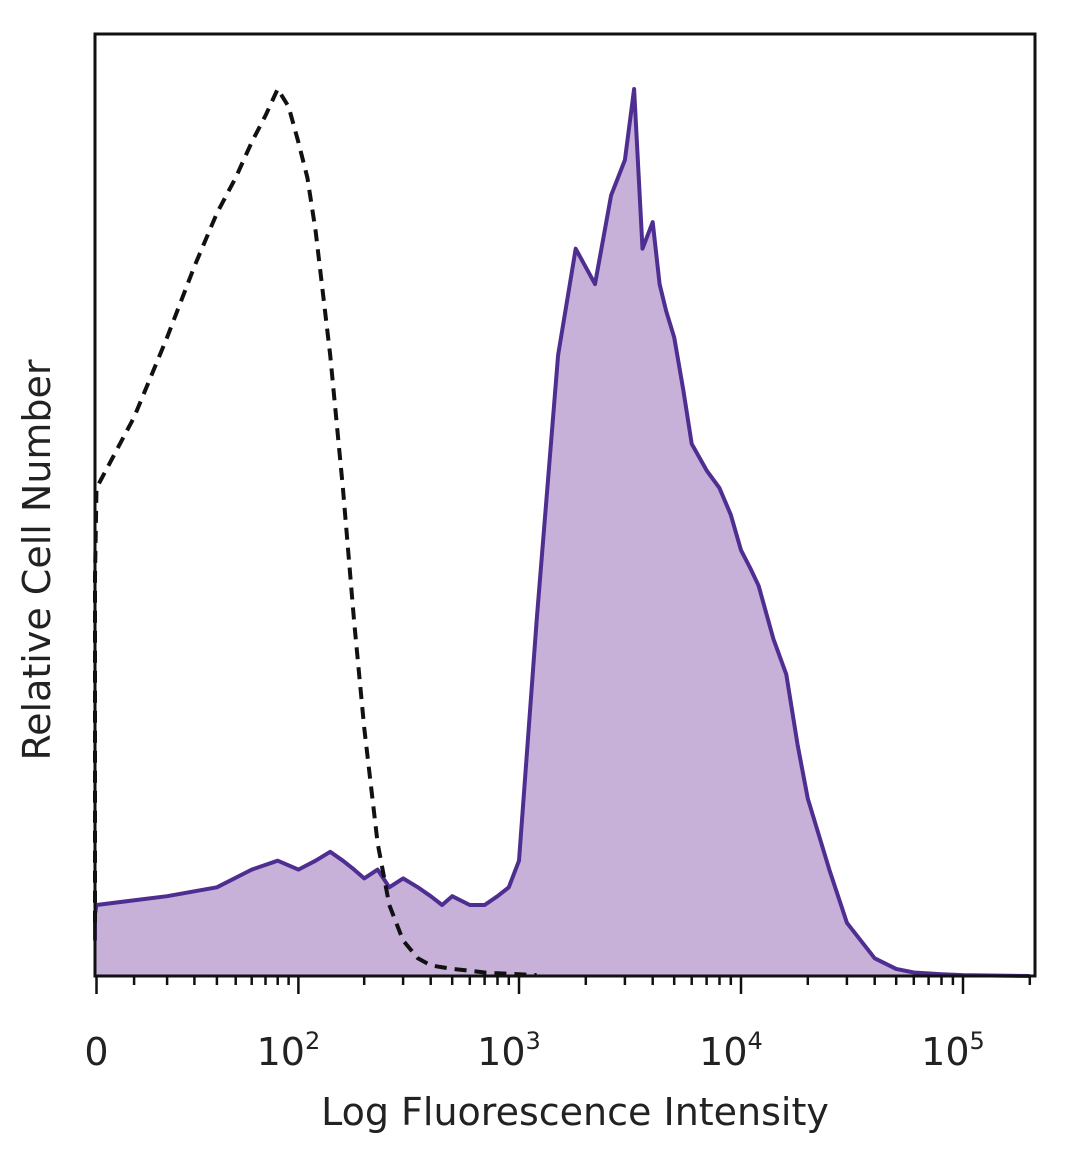 The height and width of the screenshot is (1169, 1080). I want to click on x-axis-tick-labels: 0 102 103 104 105, so click(534, 1050).